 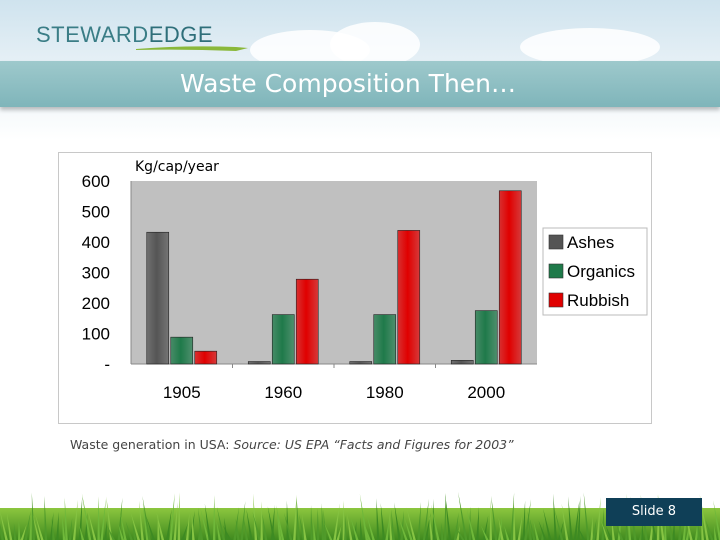 I want to click on bar-ashes-1980, so click(x=361, y=363).